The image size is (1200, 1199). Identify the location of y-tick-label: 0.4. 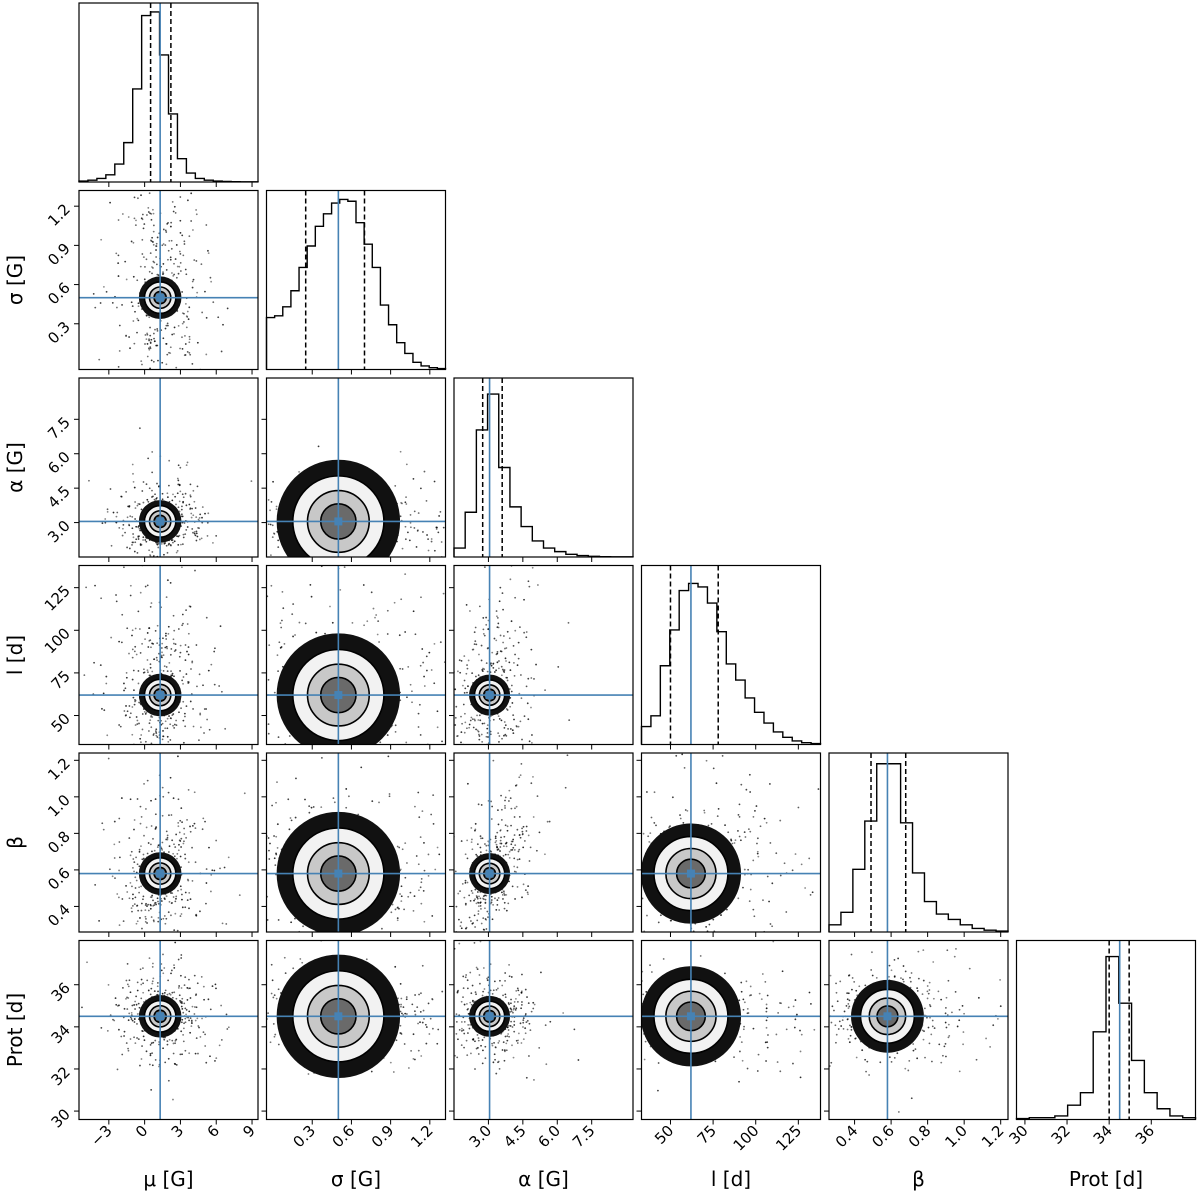
(59, 916).